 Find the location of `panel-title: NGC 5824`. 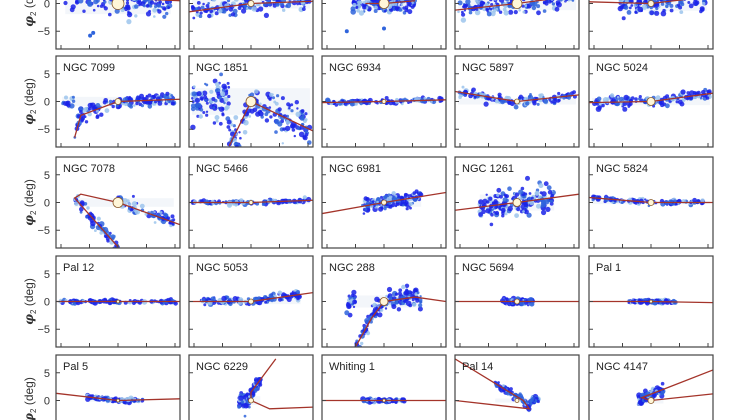

panel-title: NGC 5824 is located at coordinates (622, 169).